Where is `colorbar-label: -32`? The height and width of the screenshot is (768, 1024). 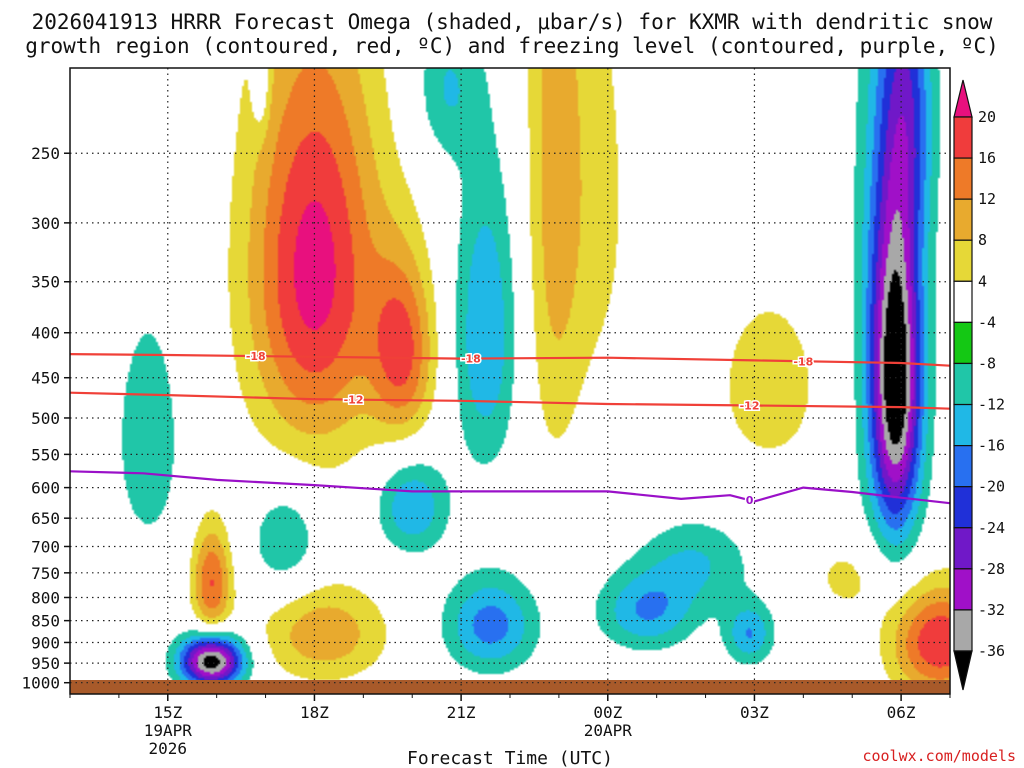
colorbar-label: -32 is located at coordinates (991, 610).